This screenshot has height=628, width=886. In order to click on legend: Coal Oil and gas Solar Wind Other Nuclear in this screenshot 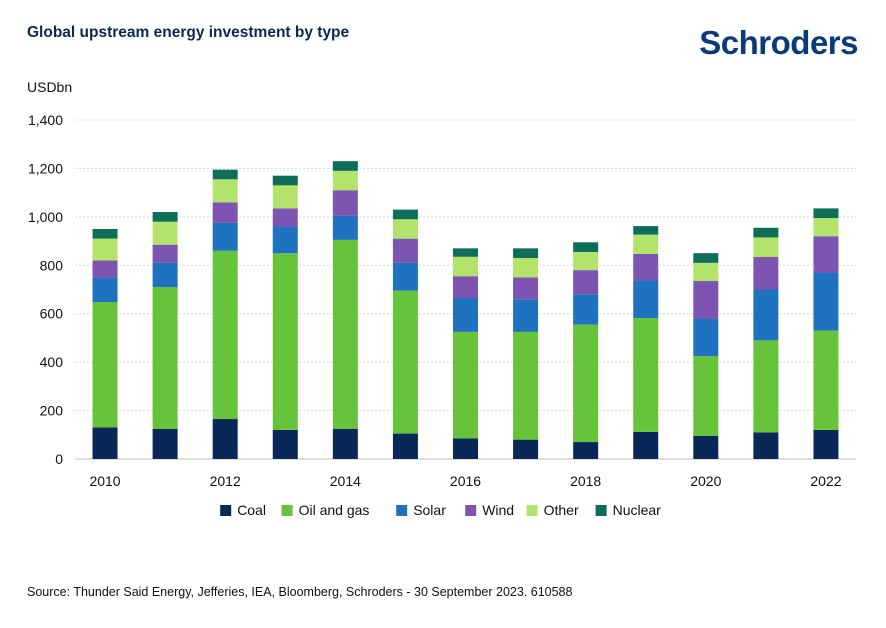, I will do `click(440, 510)`.